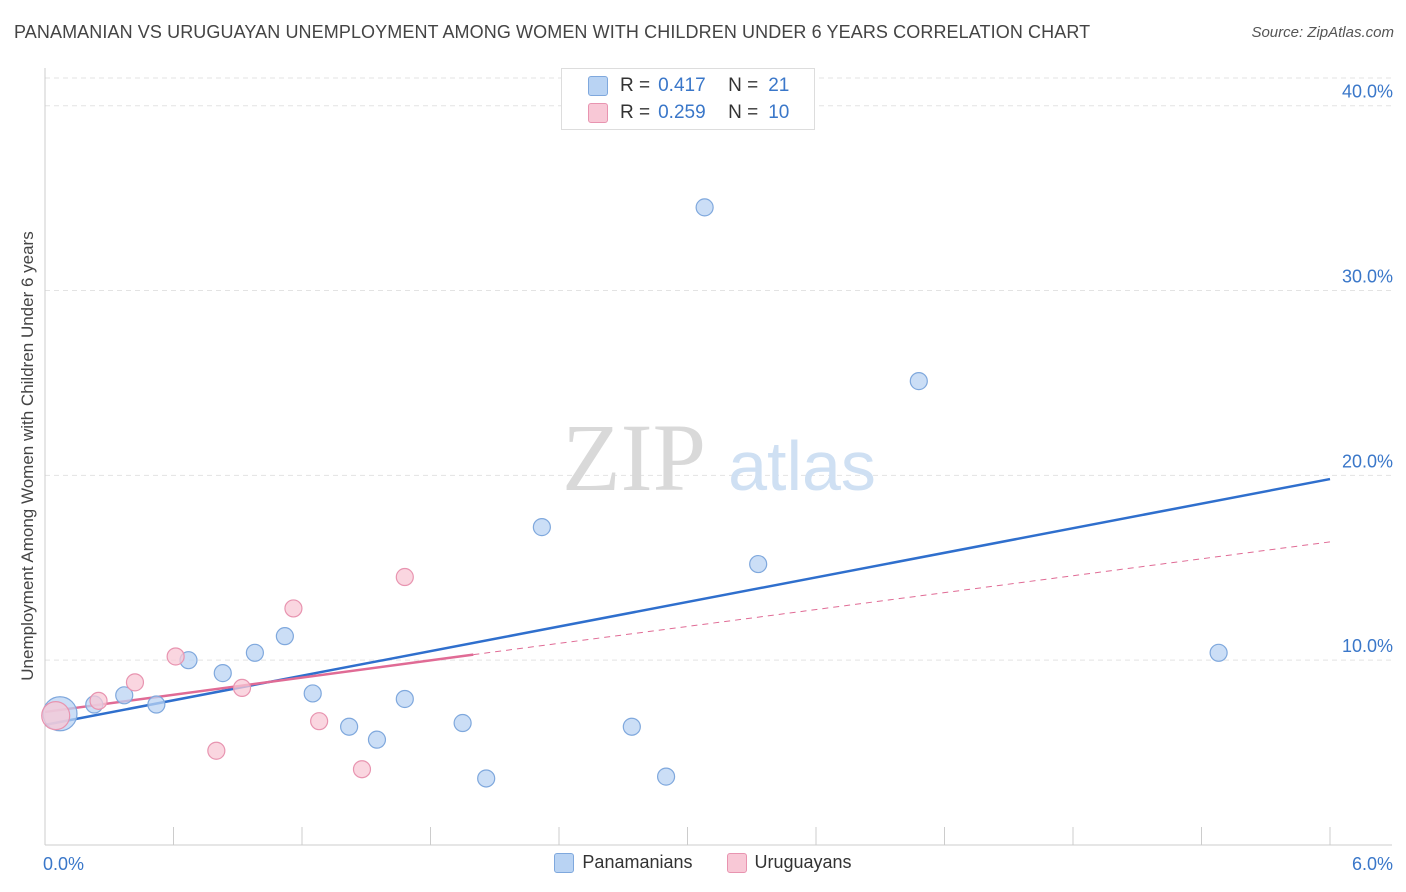  What do you see at coordinates (682, 85) in the screenshot?
I see `r-value: 0.417` at bounding box center [682, 85].